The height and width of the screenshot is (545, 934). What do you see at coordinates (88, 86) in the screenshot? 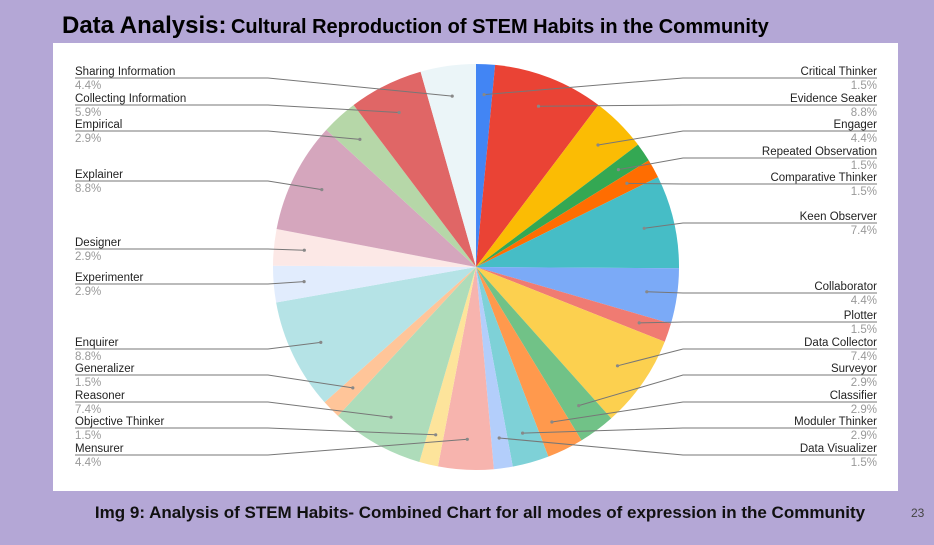
I see `slice-percent-sharing-information: 4.4%` at bounding box center [88, 86].